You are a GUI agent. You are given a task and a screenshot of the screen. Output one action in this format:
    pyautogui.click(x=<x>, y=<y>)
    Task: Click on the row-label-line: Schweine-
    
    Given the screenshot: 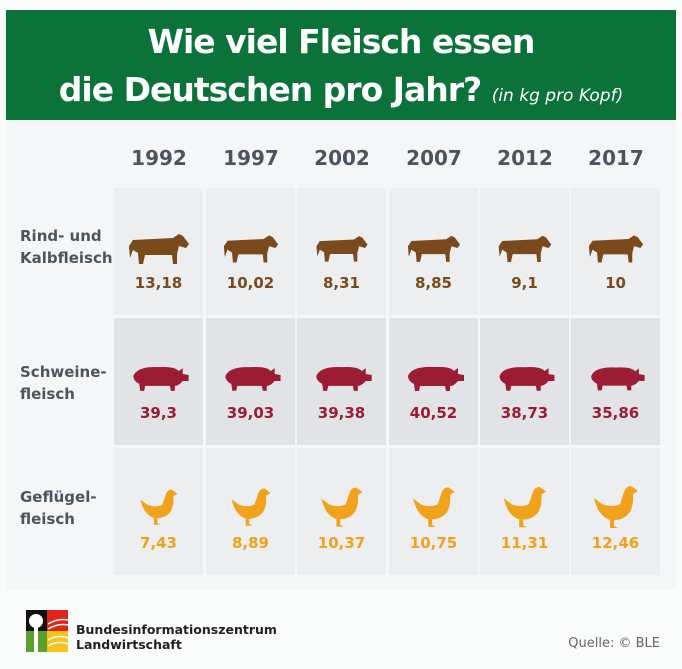 What is the action you would take?
    pyautogui.click(x=63, y=372)
    